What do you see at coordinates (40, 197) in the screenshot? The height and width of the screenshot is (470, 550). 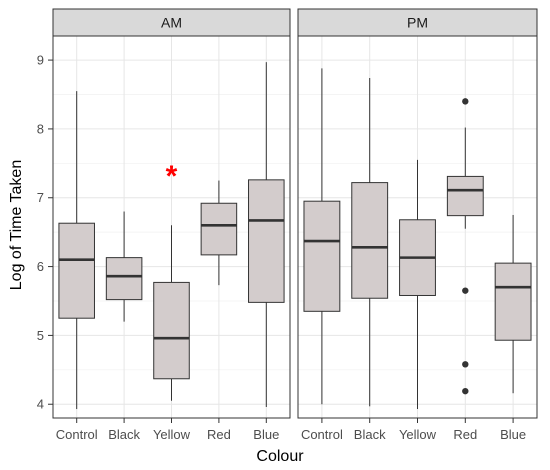 I see `y-tick-label: 7` at bounding box center [40, 197].